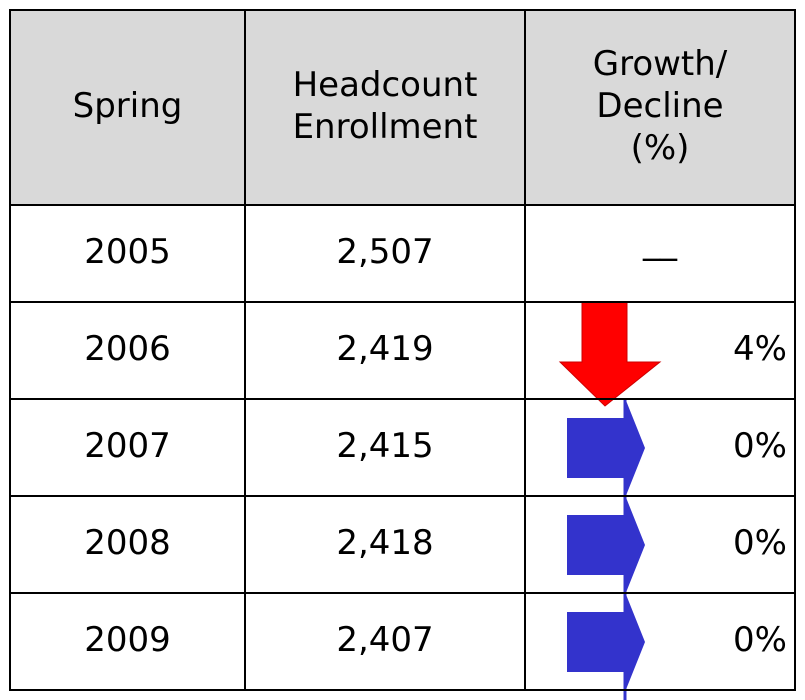 This screenshot has width=805, height=700. Describe the element at coordinates (384, 252) in the screenshot. I see `table-cell: 2,507` at that location.